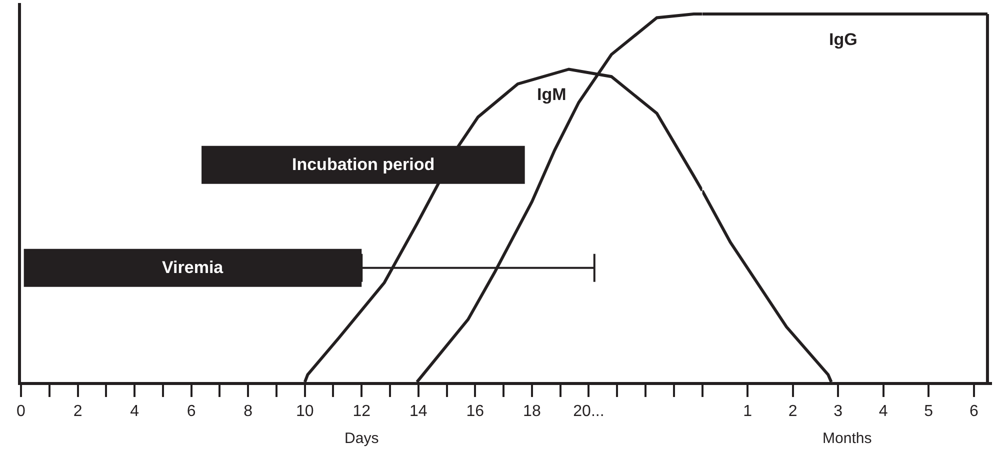  Describe the element at coordinates (248, 411) in the screenshot. I see `x-tick-label: 8` at that location.